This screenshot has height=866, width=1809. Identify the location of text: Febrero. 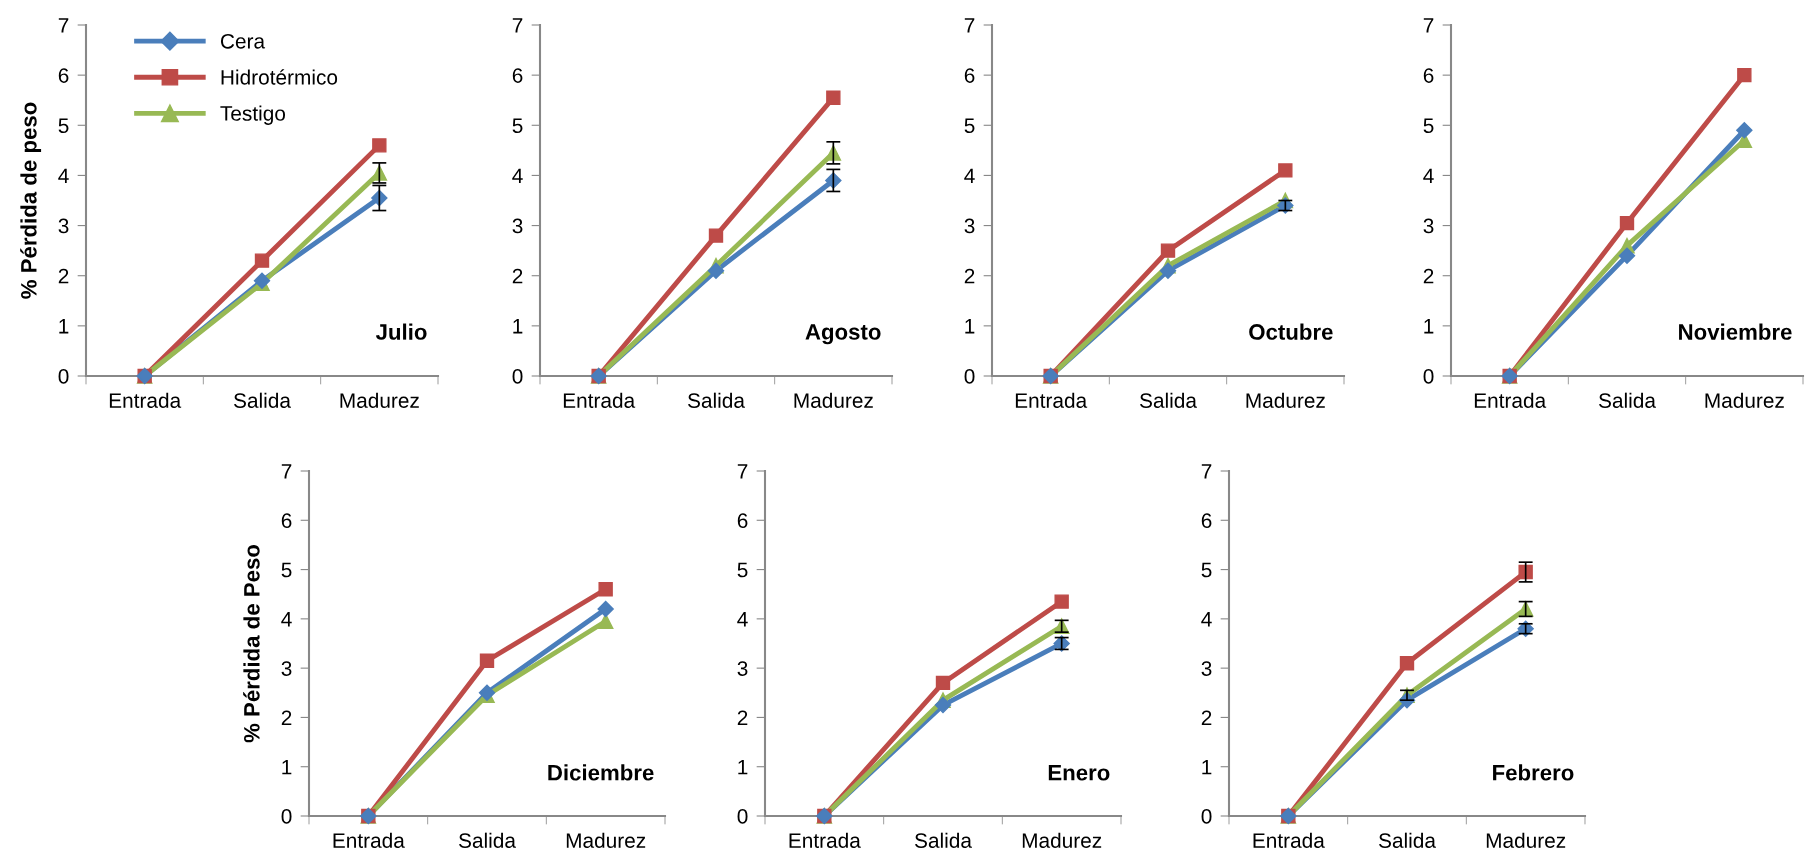
(1533, 772).